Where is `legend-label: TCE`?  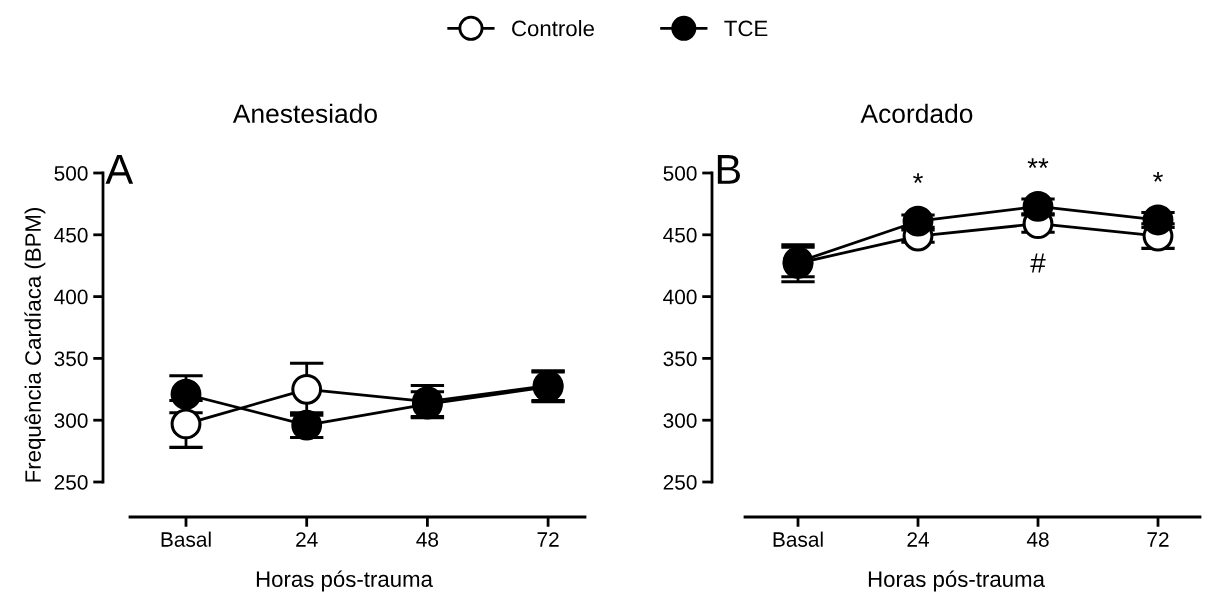
legend-label: TCE is located at coordinates (746, 28).